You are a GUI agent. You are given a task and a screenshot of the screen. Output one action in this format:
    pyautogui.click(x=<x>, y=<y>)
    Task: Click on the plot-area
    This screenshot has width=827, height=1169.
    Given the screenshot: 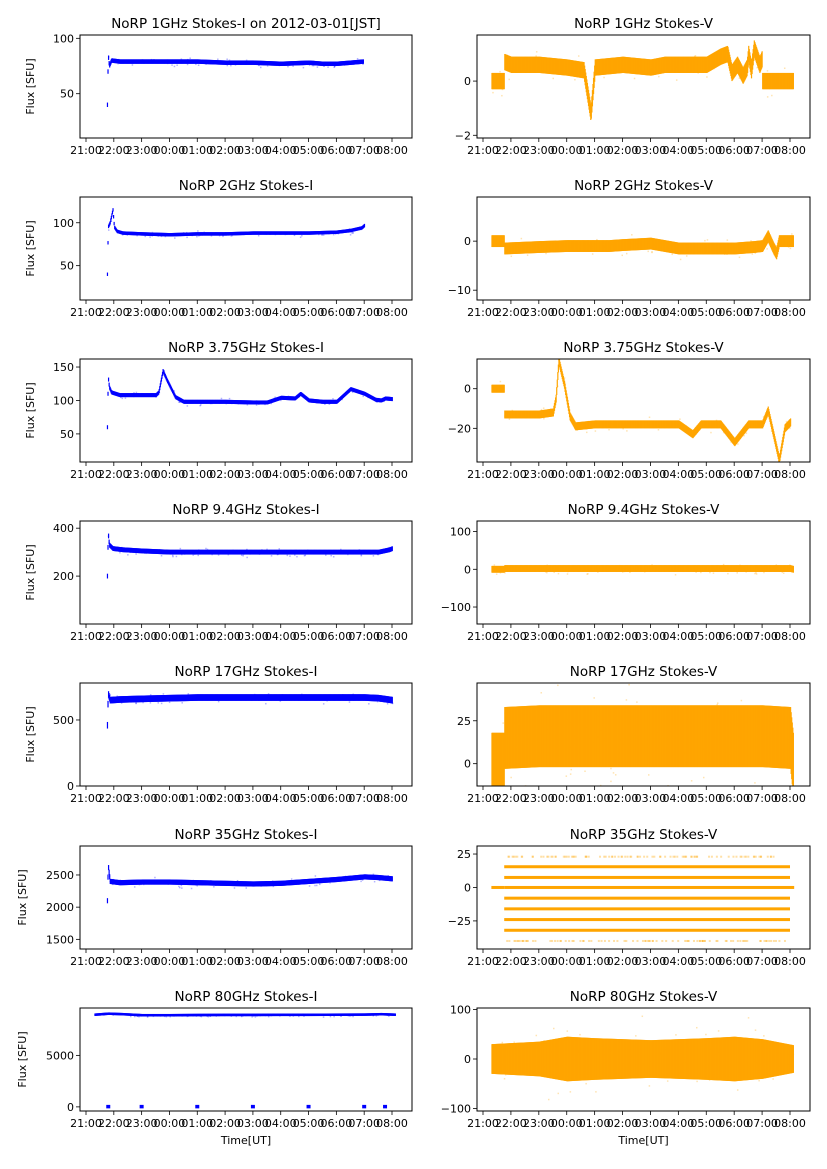 What is the action you would take?
    pyautogui.click(x=642, y=569)
    